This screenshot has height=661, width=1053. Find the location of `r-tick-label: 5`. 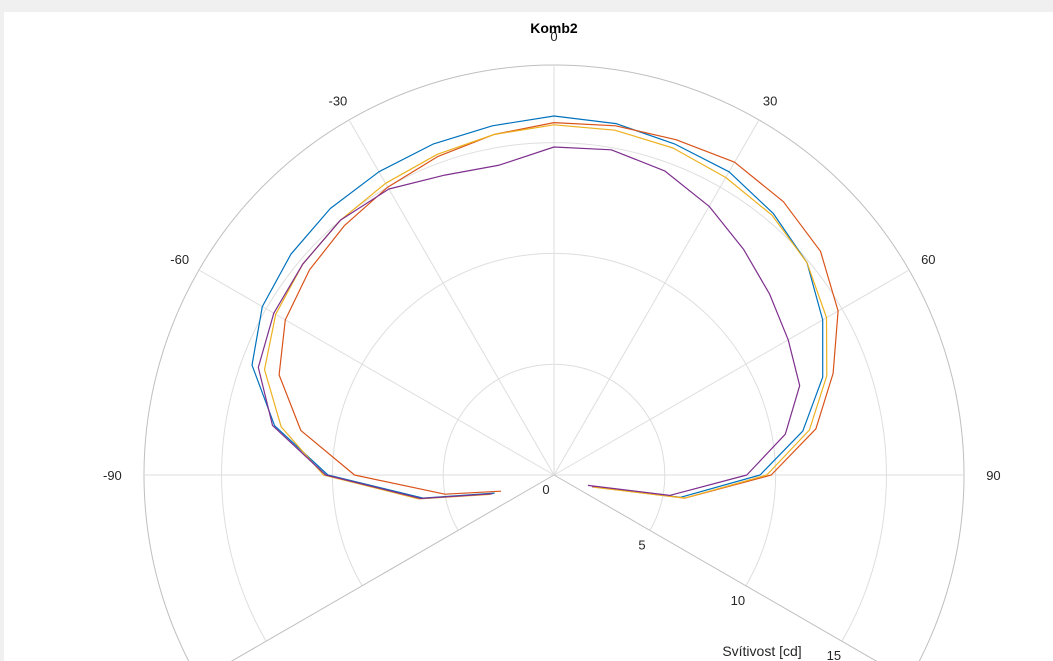

r-tick-label: 5 is located at coordinates (641, 544).